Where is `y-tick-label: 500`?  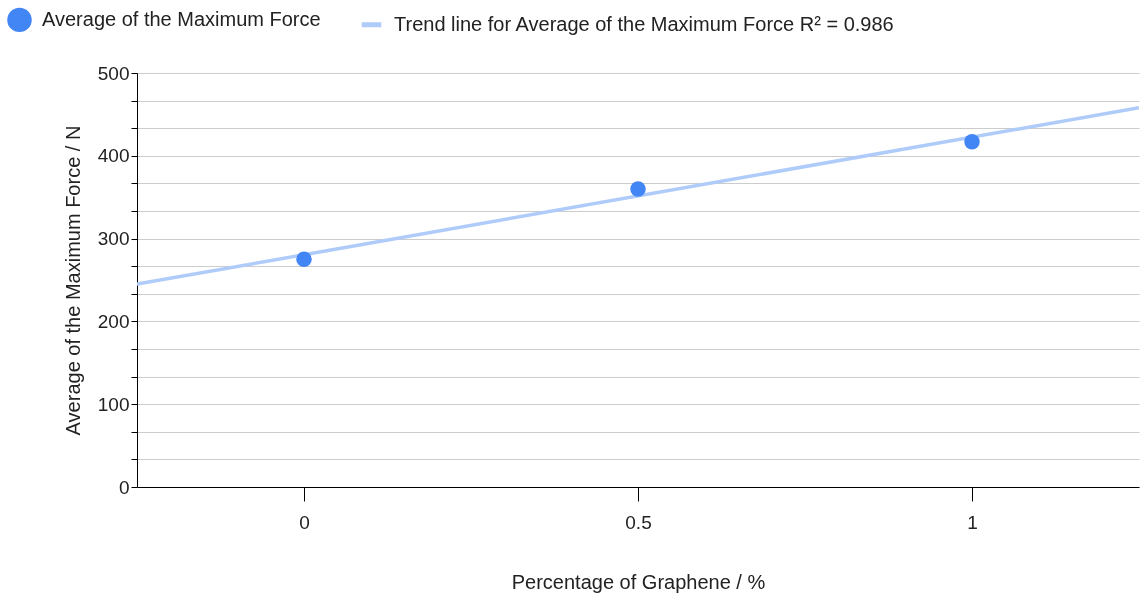
y-tick-label: 500 is located at coordinates (113, 73).